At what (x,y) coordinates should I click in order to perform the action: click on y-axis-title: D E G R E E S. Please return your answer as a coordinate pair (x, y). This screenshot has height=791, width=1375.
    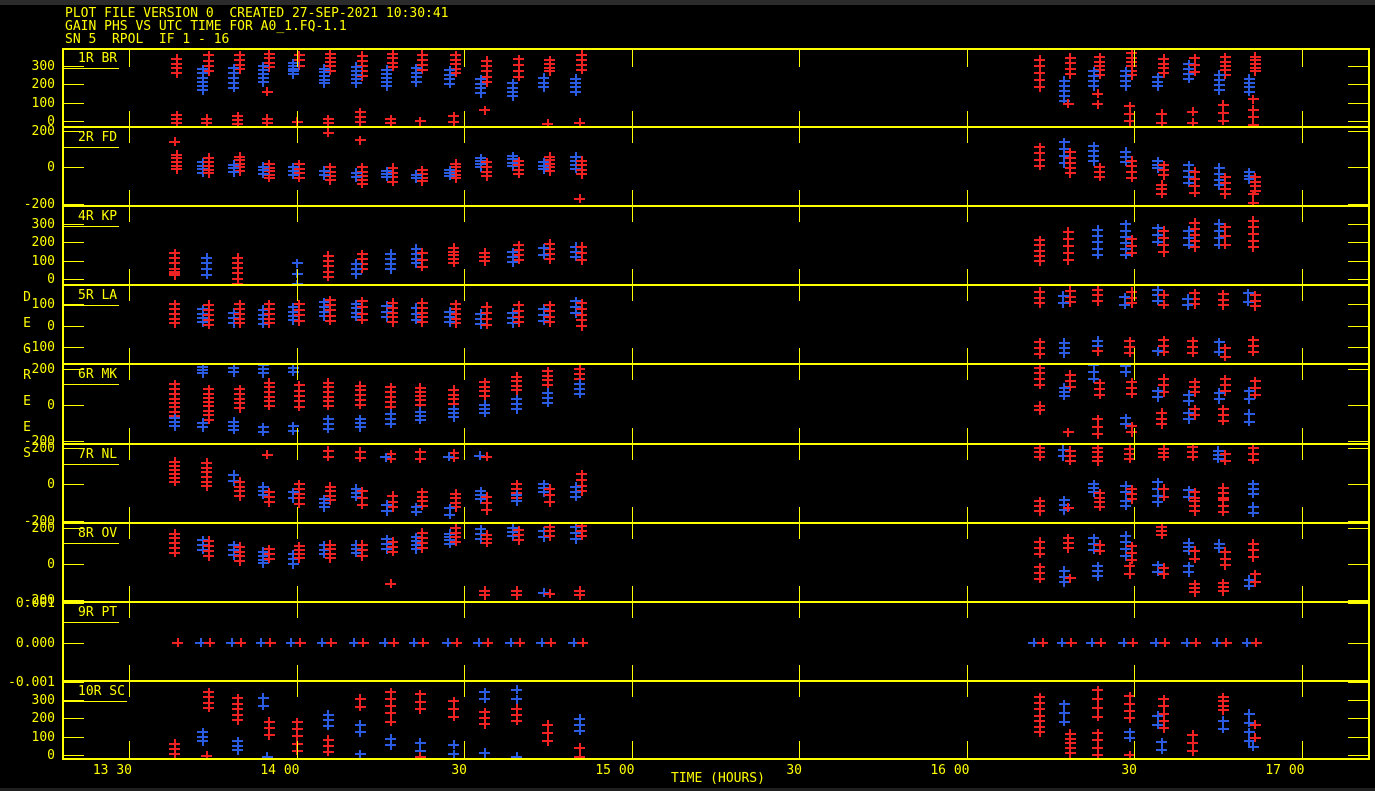
    Looking at the image, I should click on (27, 375).